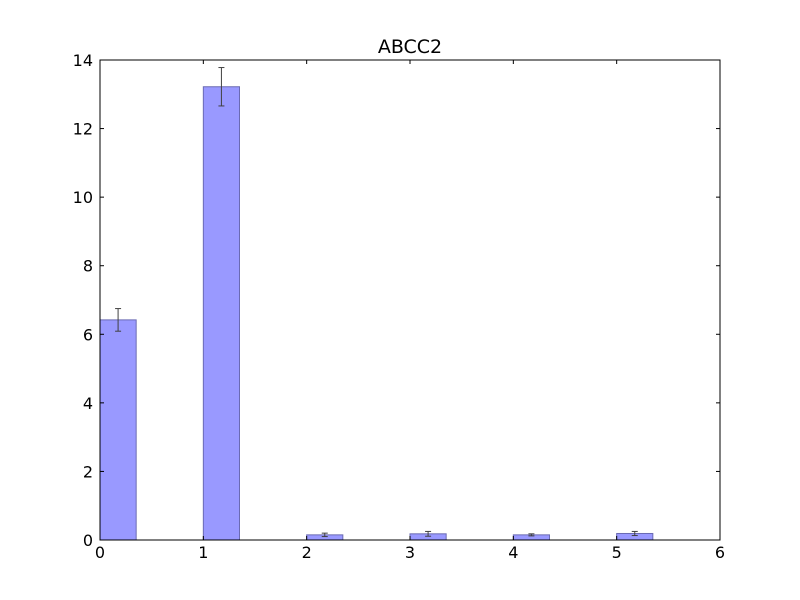  What do you see at coordinates (617, 552) in the screenshot?
I see `x-tick-label-5: 5` at bounding box center [617, 552].